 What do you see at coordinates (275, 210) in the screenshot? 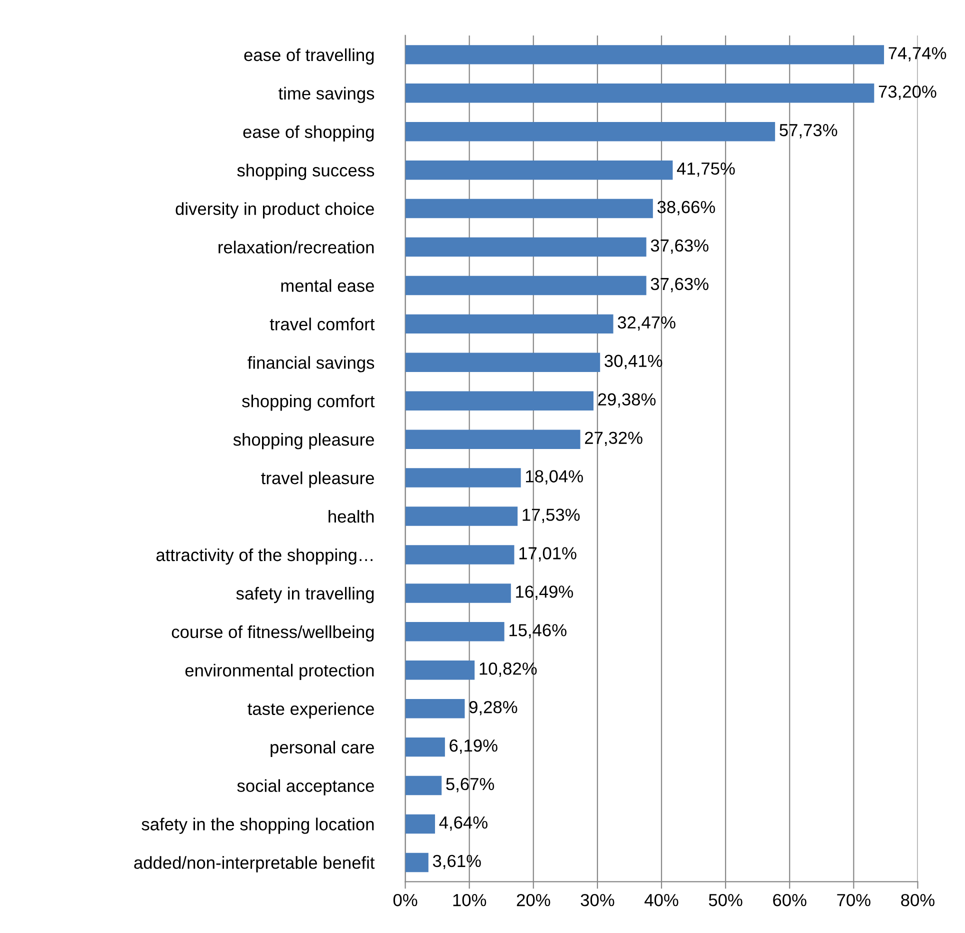
I see `y-tick-label: diversity in product choice` at bounding box center [275, 210].